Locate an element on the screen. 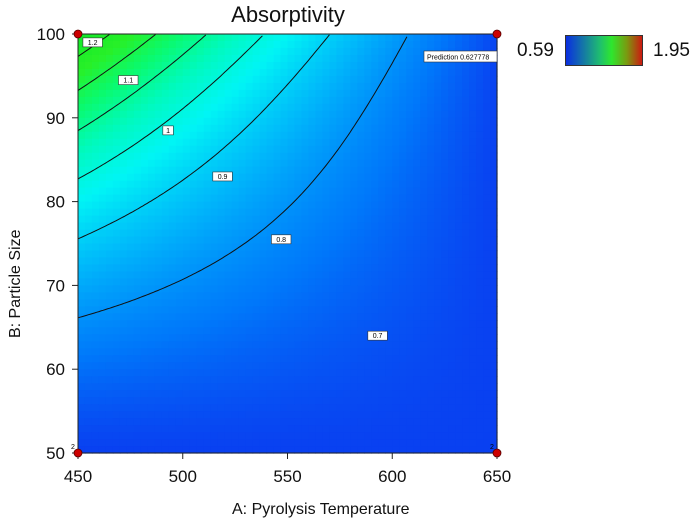 The image size is (695, 524). contour-label-1.1: 1.1 is located at coordinates (128, 80).